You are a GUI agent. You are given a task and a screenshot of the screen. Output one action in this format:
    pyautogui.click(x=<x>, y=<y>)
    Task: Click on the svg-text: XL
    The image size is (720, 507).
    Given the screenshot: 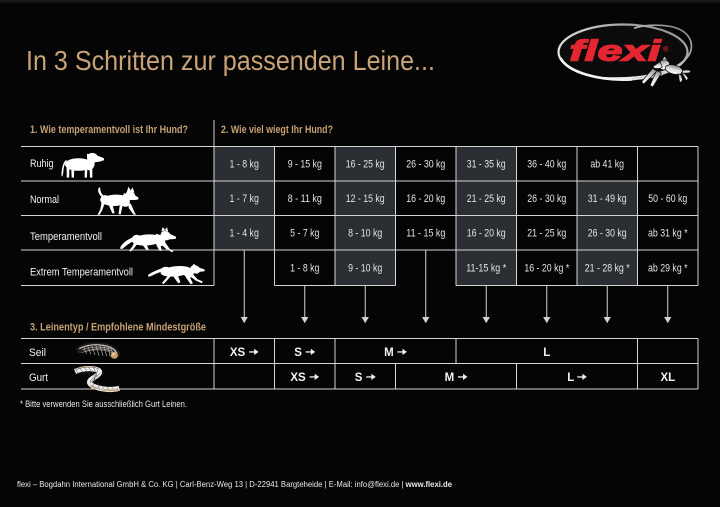 What is the action you would take?
    pyautogui.click(x=667, y=378)
    